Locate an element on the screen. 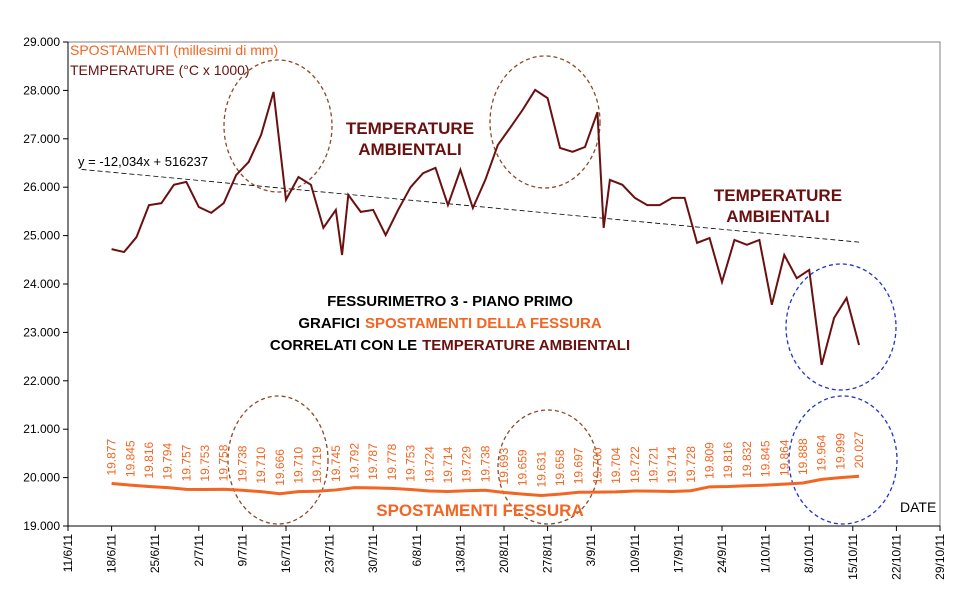 The width and height of the screenshot is (968, 606). chart-title: FESSURIMETRO 3 - PIANO PRIMO is located at coordinates (450, 301).